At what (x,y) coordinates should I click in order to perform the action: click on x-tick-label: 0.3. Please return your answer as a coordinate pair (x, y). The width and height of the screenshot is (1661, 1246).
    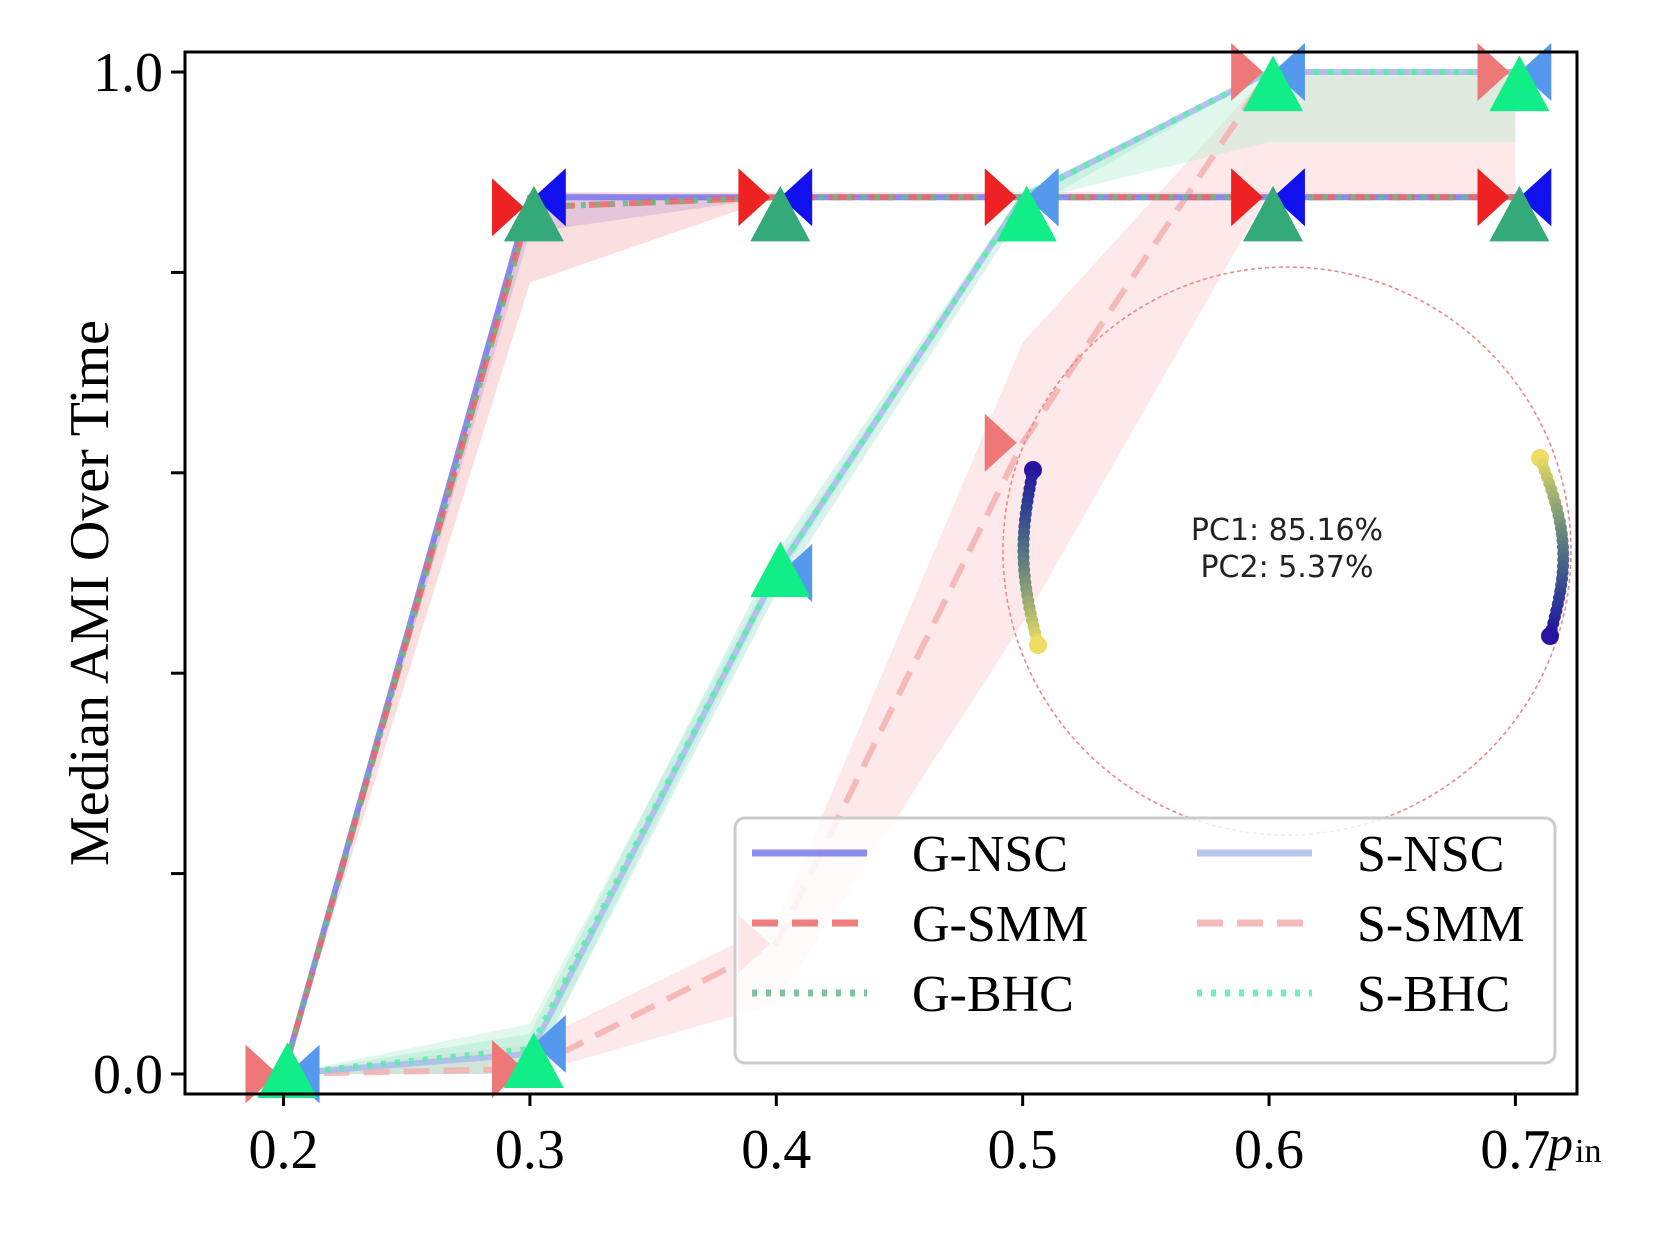
    Looking at the image, I should click on (530, 1150).